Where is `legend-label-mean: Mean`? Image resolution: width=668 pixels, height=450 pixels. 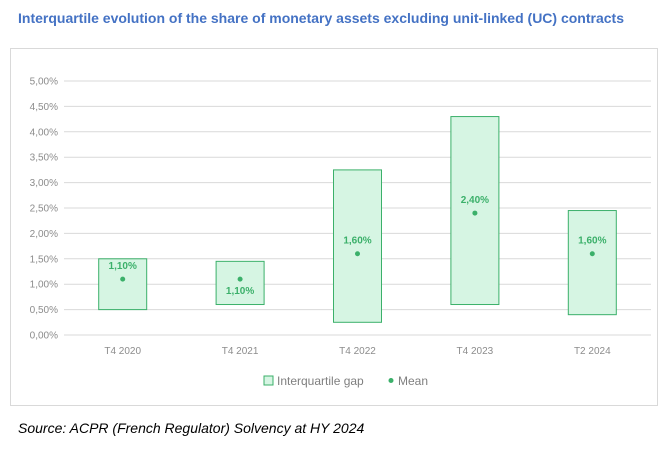
legend-label-mean: Mean is located at coordinates (413, 381).